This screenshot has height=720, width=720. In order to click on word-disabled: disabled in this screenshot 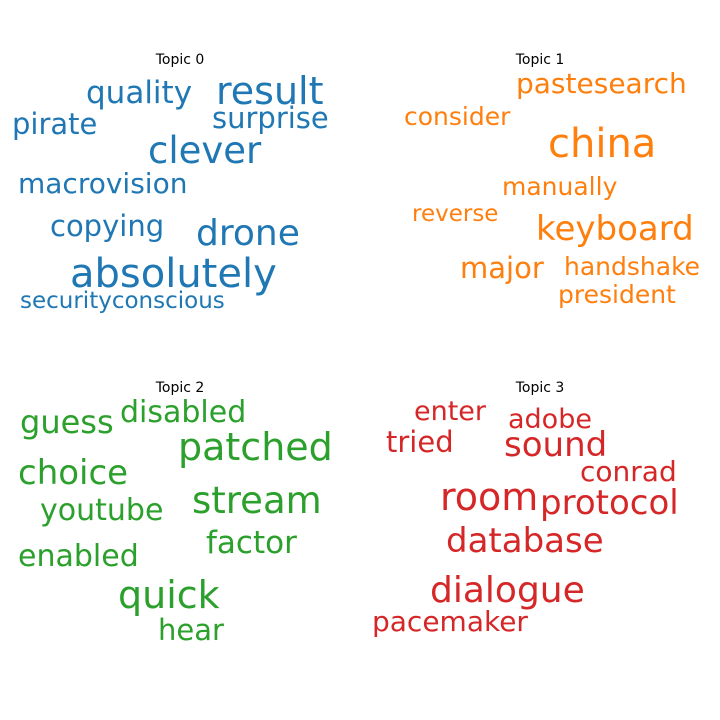, I will do `click(183, 412)`.